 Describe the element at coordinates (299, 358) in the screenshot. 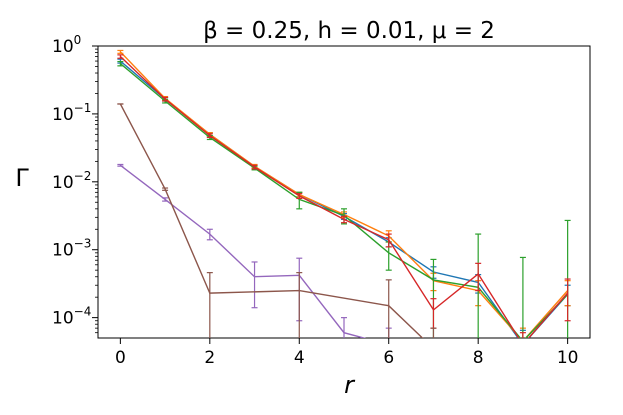

I see `x-tick-label: 4` at that location.